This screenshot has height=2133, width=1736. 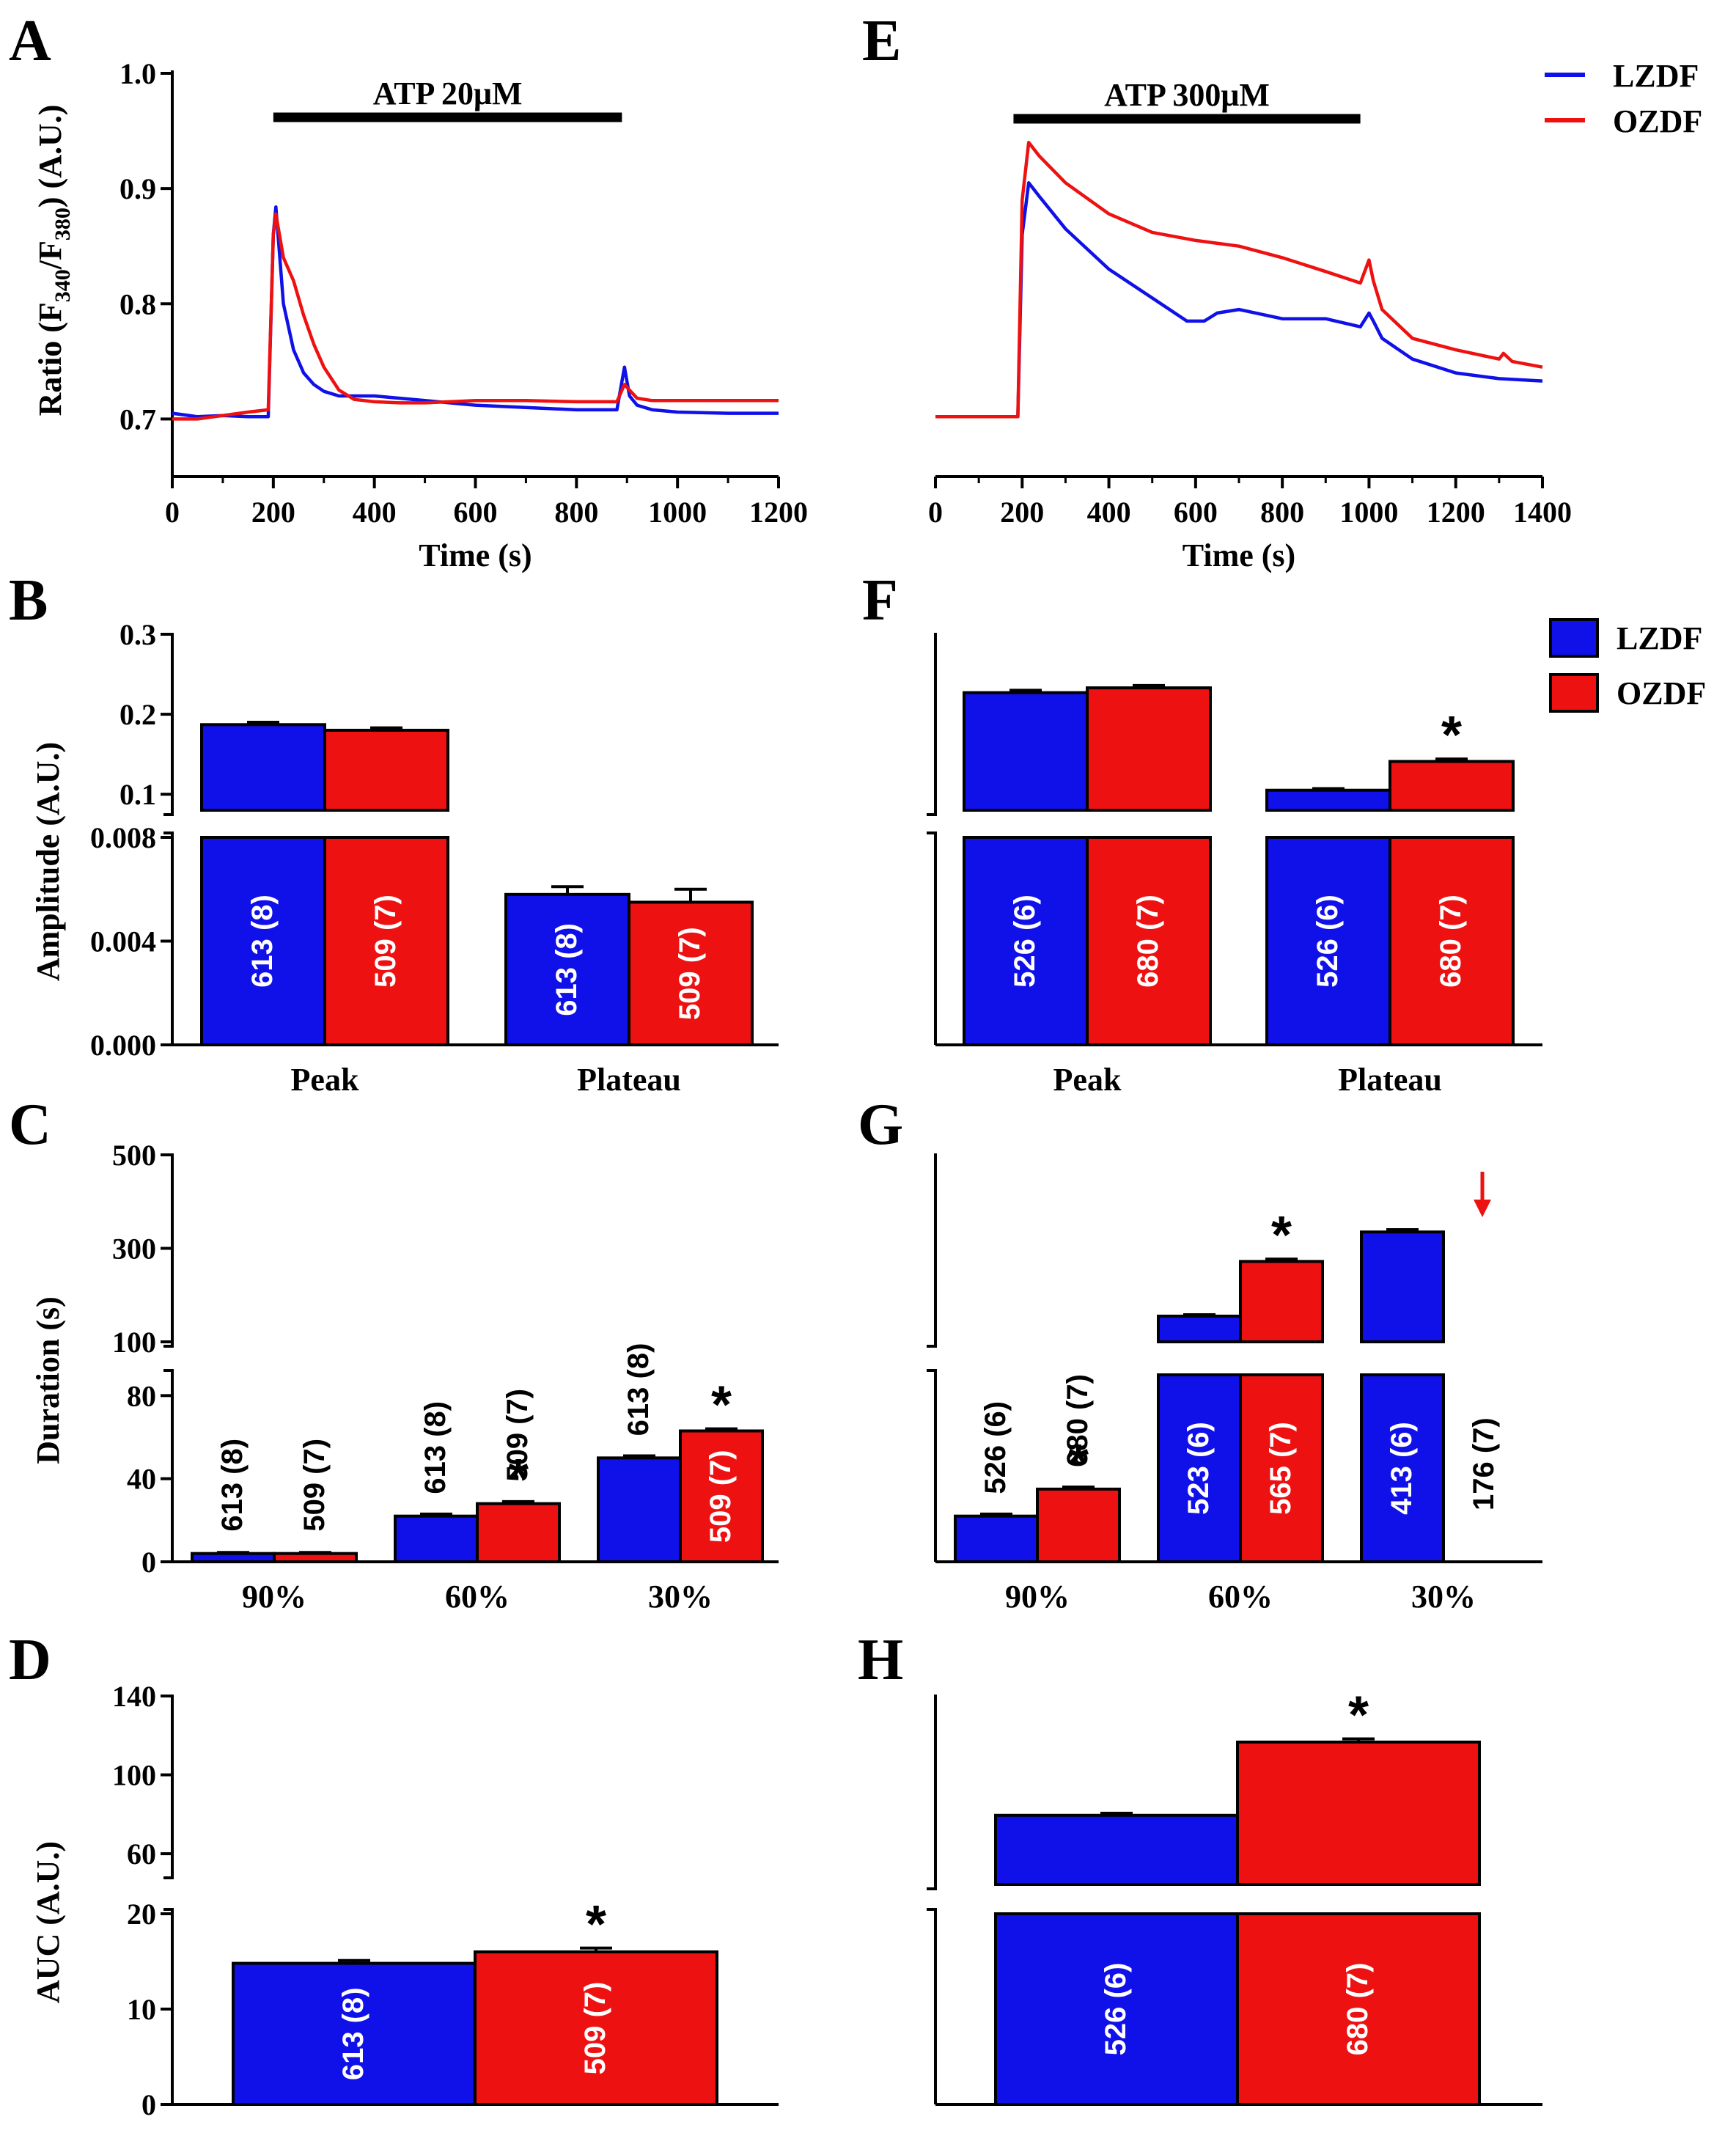 I want to click on y-axis-label: Ratio (F340/F380) (A.U.), so click(x=53, y=260).